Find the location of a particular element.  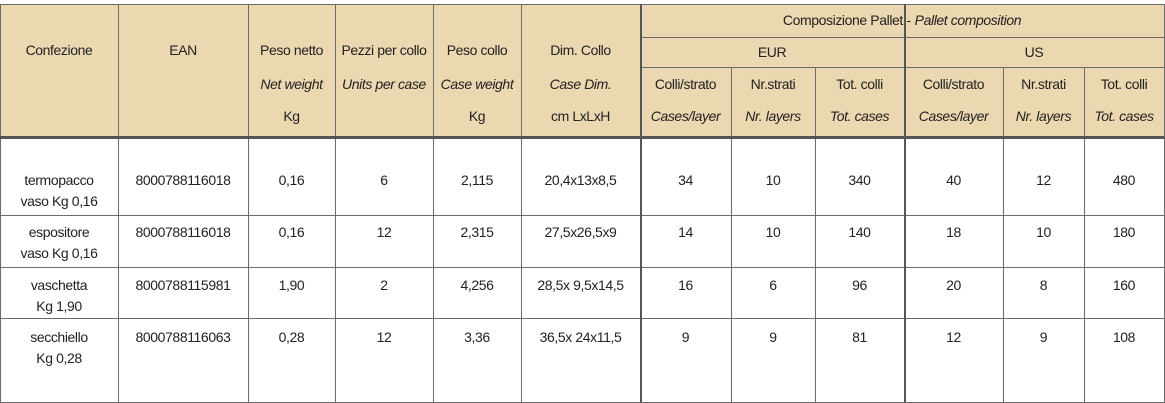

column-label: EAN is located at coordinates (183, 50).